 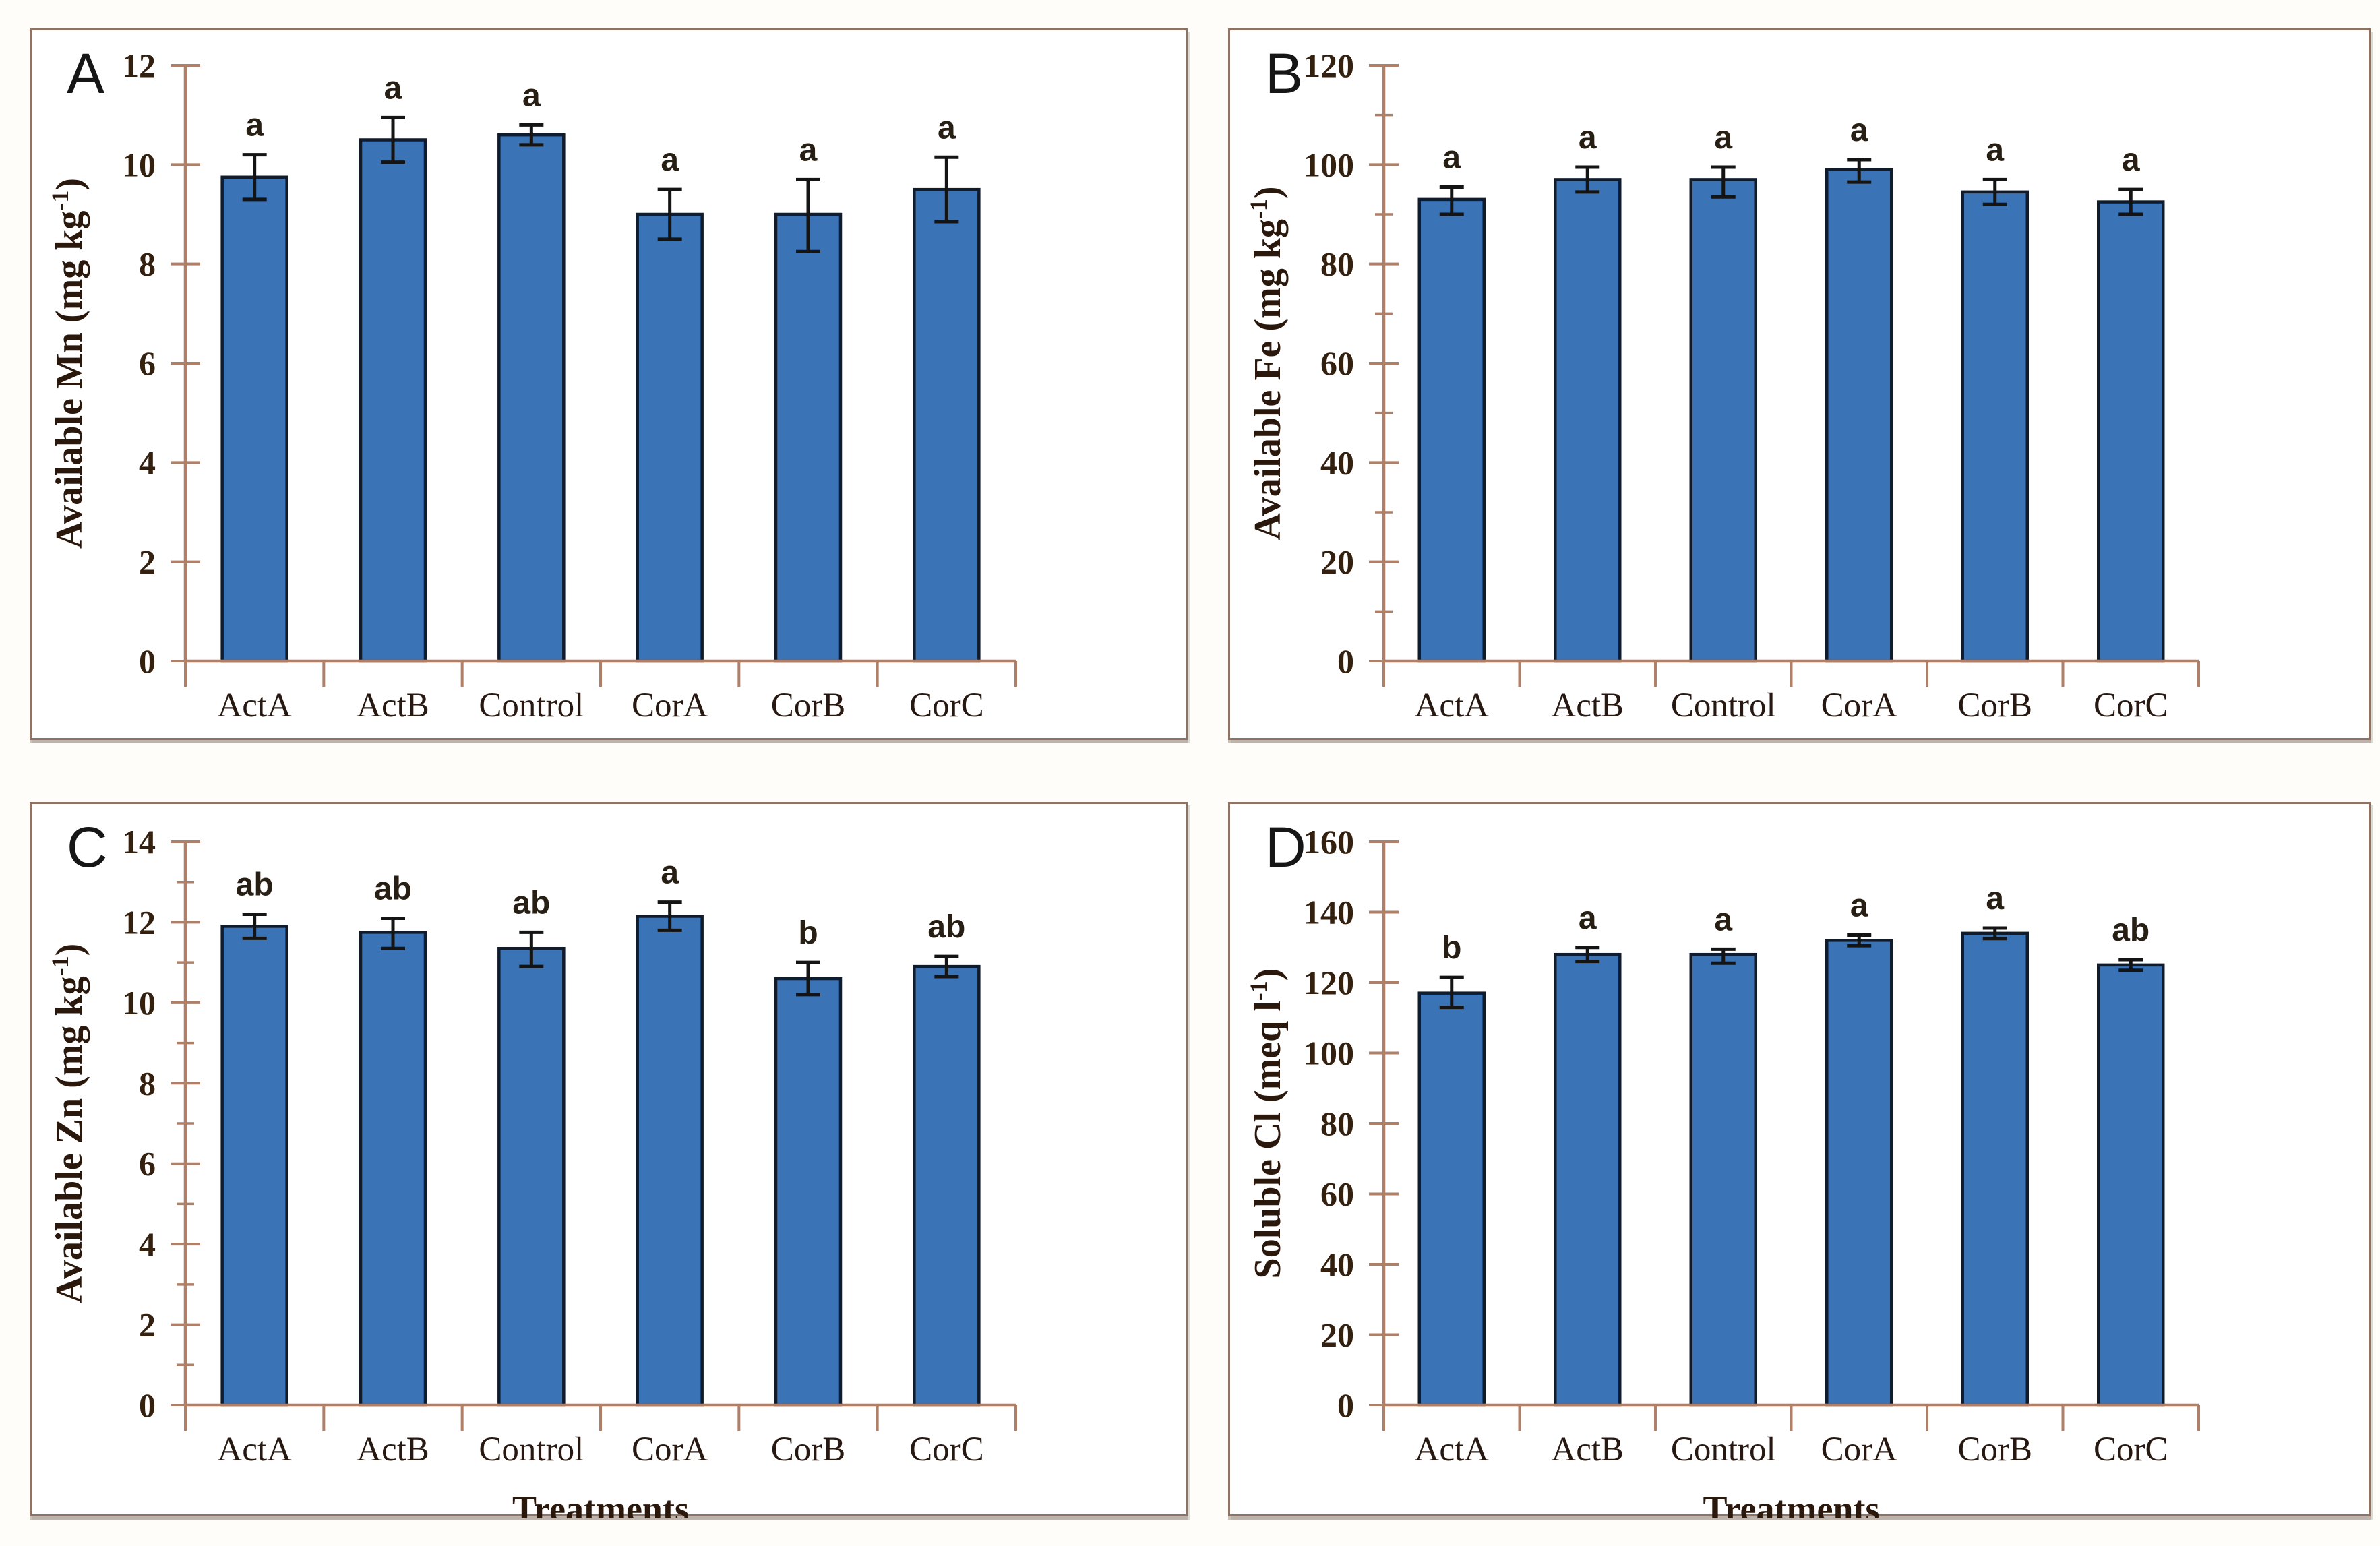 I want to click on y-tick-label: 14, so click(x=139, y=842).